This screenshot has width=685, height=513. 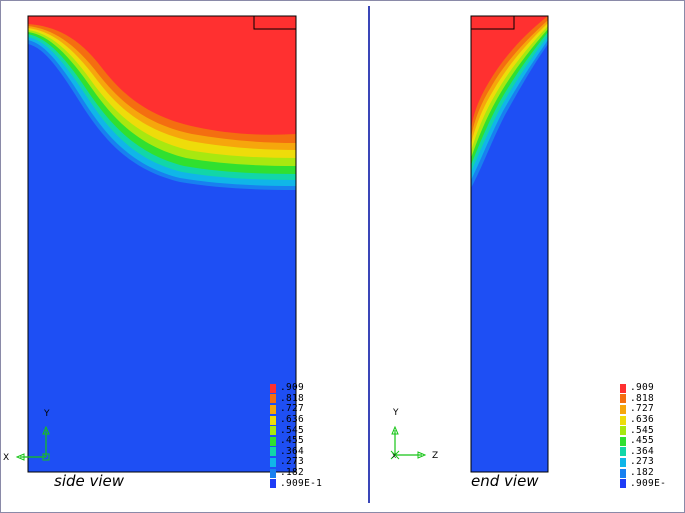 I want to click on view-divider, so click(x=369, y=254).